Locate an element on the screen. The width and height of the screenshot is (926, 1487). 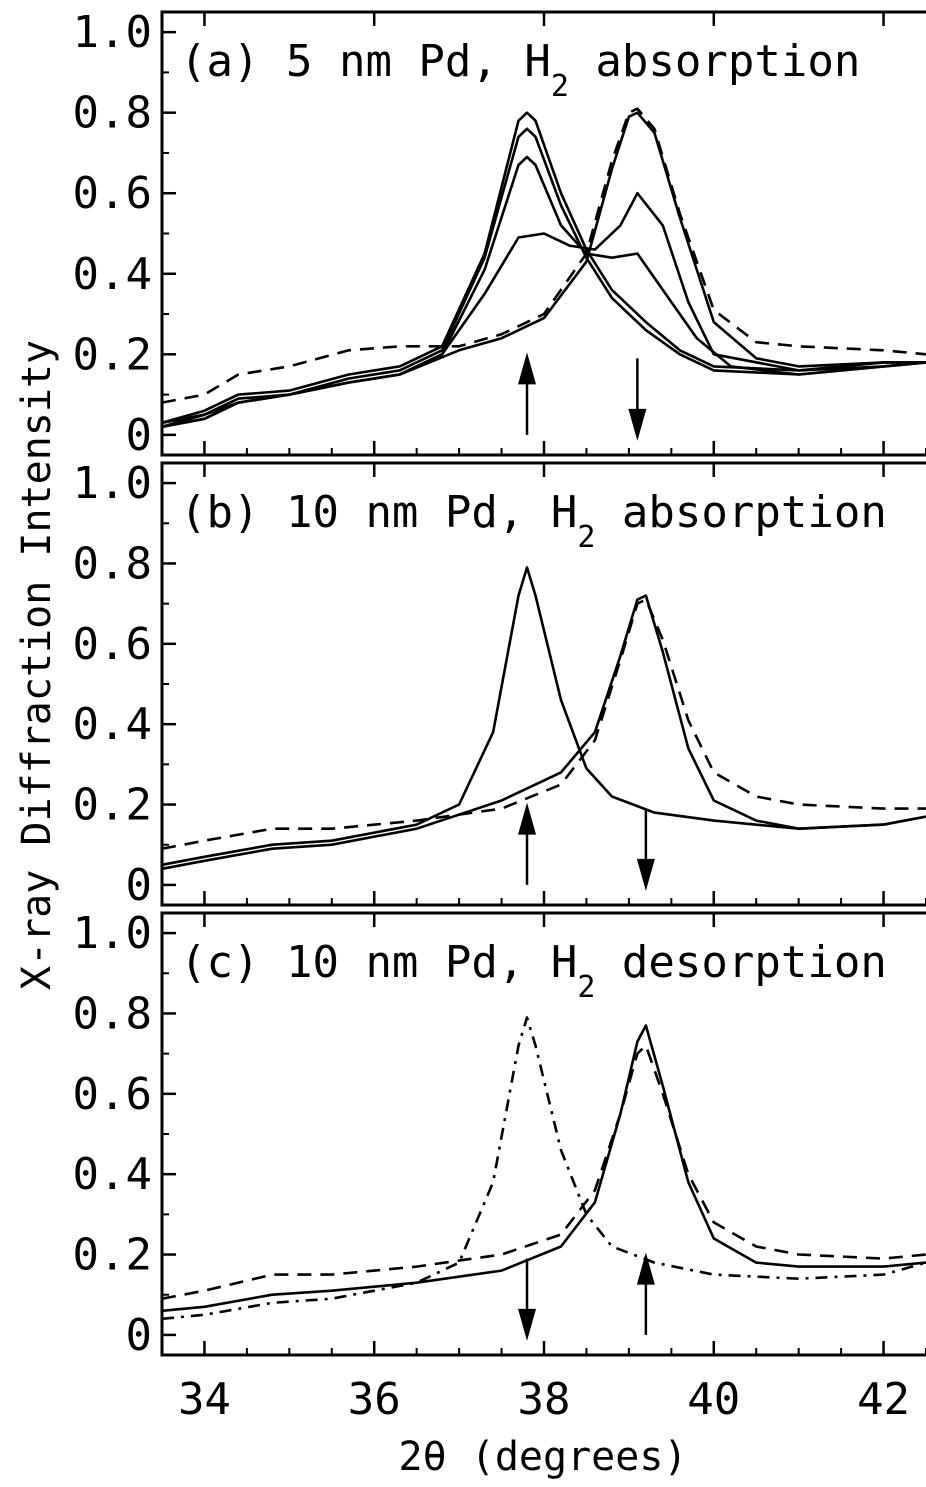
panel-title: (a) 5 nm Pd, H2 absorption is located at coordinates (520, 70).